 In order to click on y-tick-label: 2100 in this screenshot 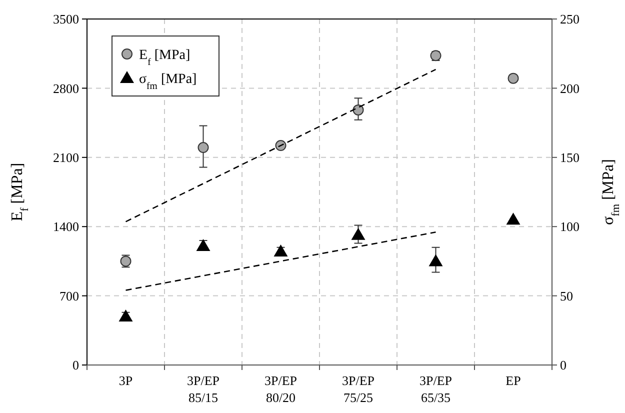, I will do `click(66, 157)`.